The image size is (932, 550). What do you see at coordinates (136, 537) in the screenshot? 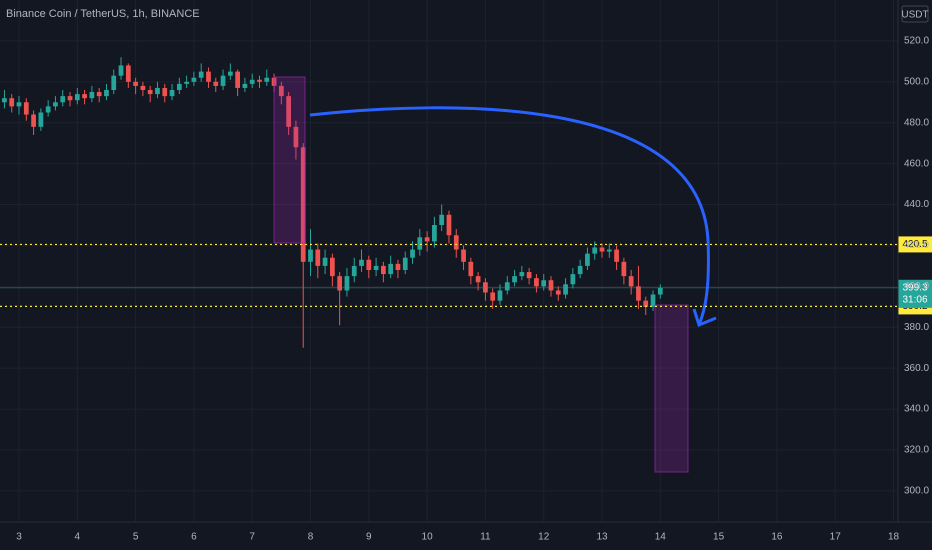
I see `x-tick-label: 5` at bounding box center [136, 537].